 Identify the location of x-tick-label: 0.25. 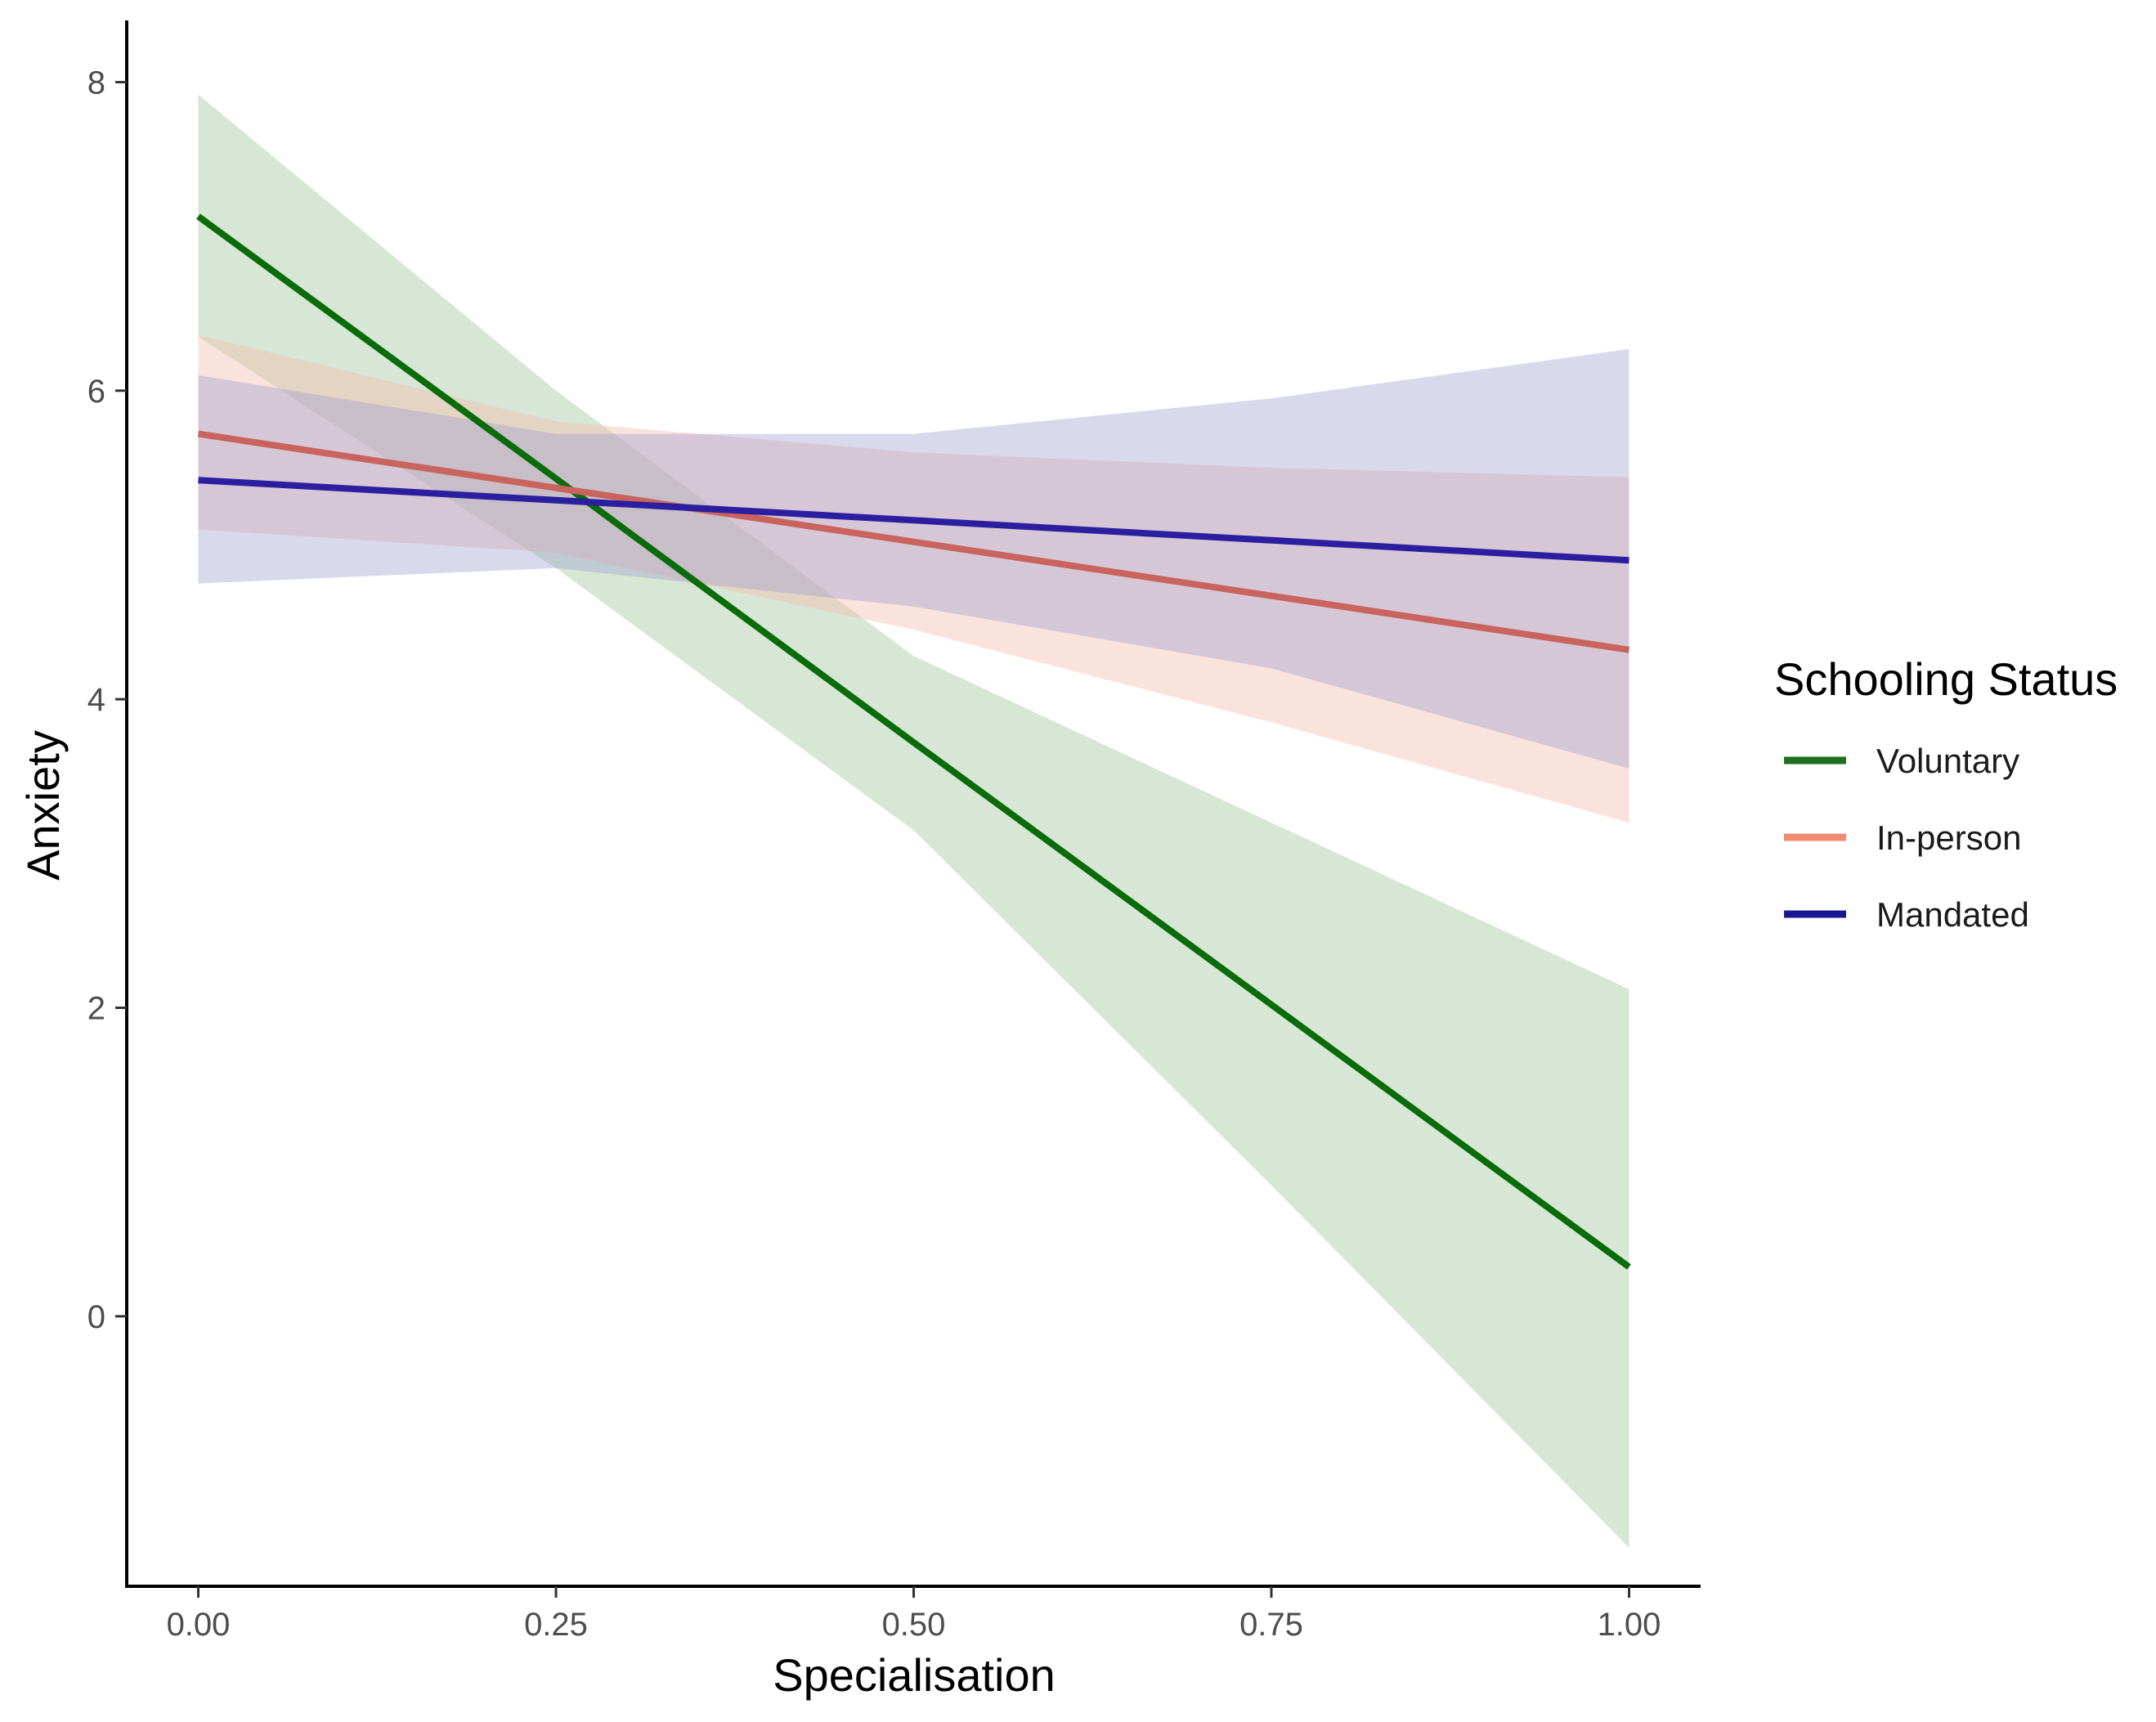
(556, 1625).